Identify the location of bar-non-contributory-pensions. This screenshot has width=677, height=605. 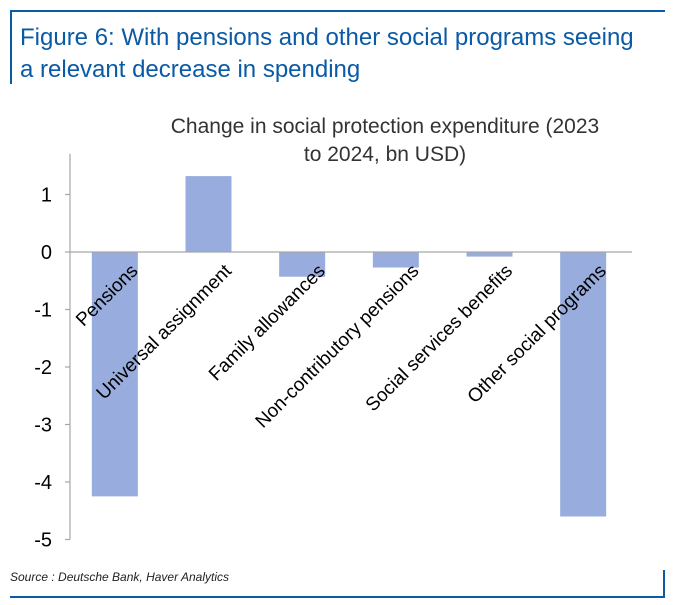
(395, 260).